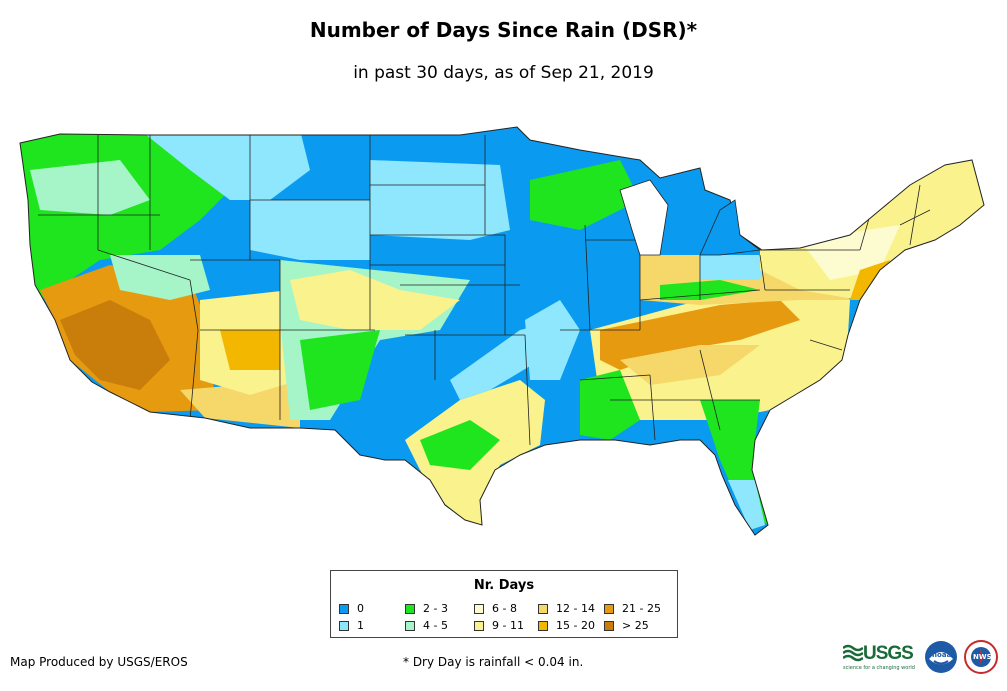  I want to click on legend-label: 4 - 5, so click(435, 625).